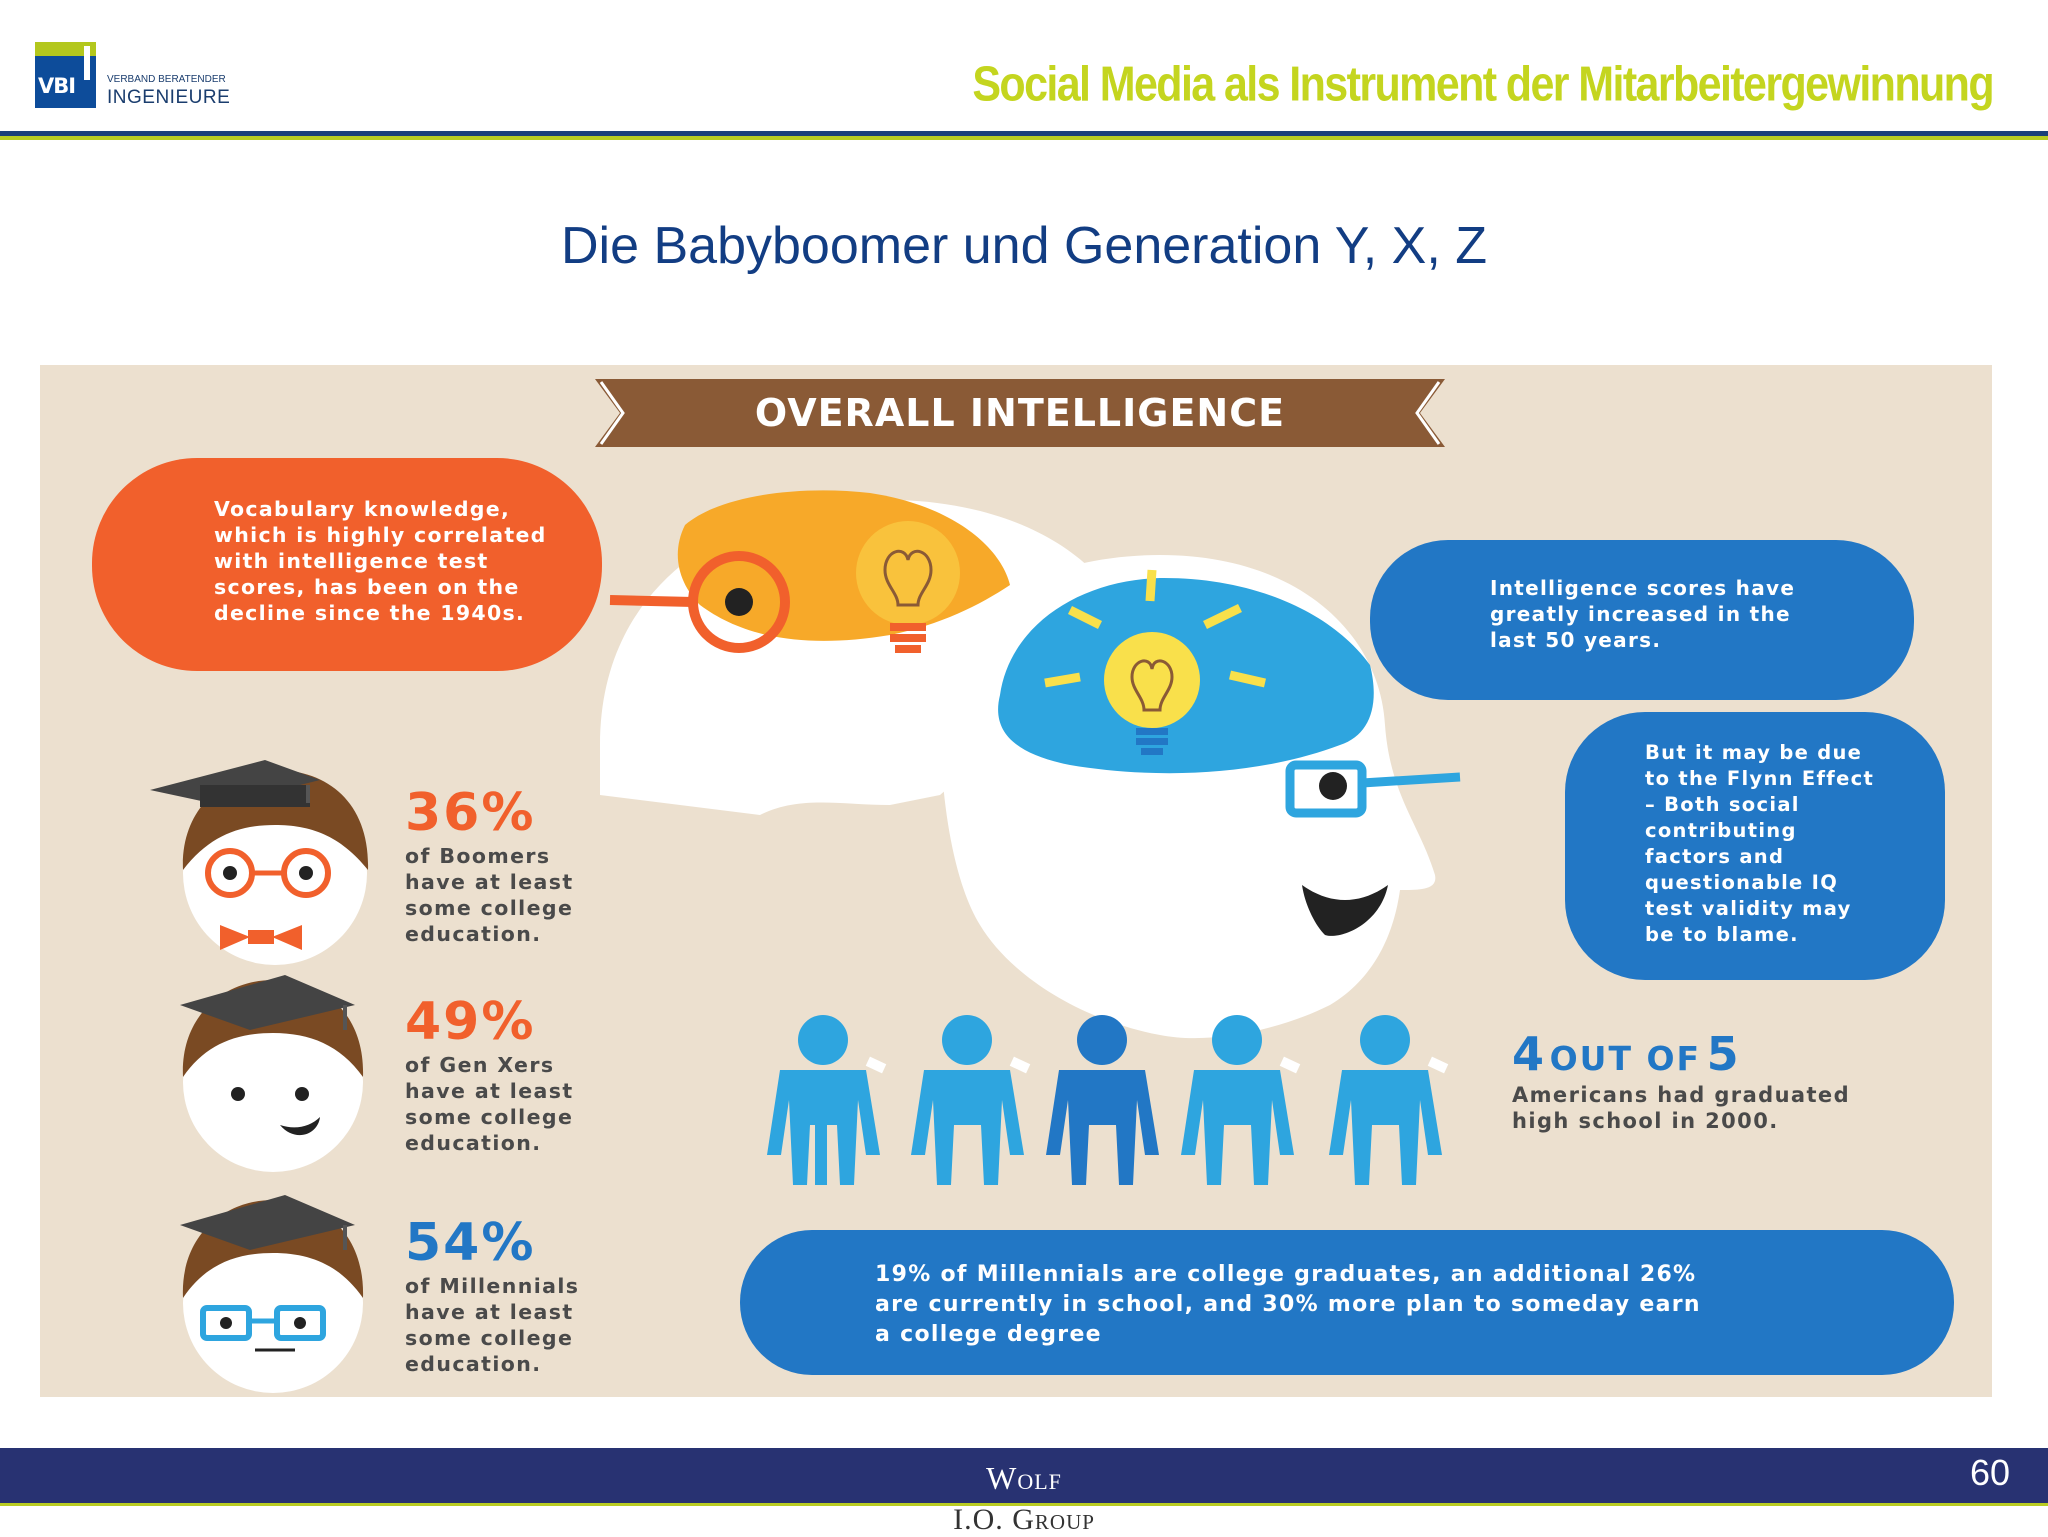 The height and width of the screenshot is (1537, 2048). What do you see at coordinates (57, 86) in the screenshot?
I see `logo-abbr: VBI` at bounding box center [57, 86].